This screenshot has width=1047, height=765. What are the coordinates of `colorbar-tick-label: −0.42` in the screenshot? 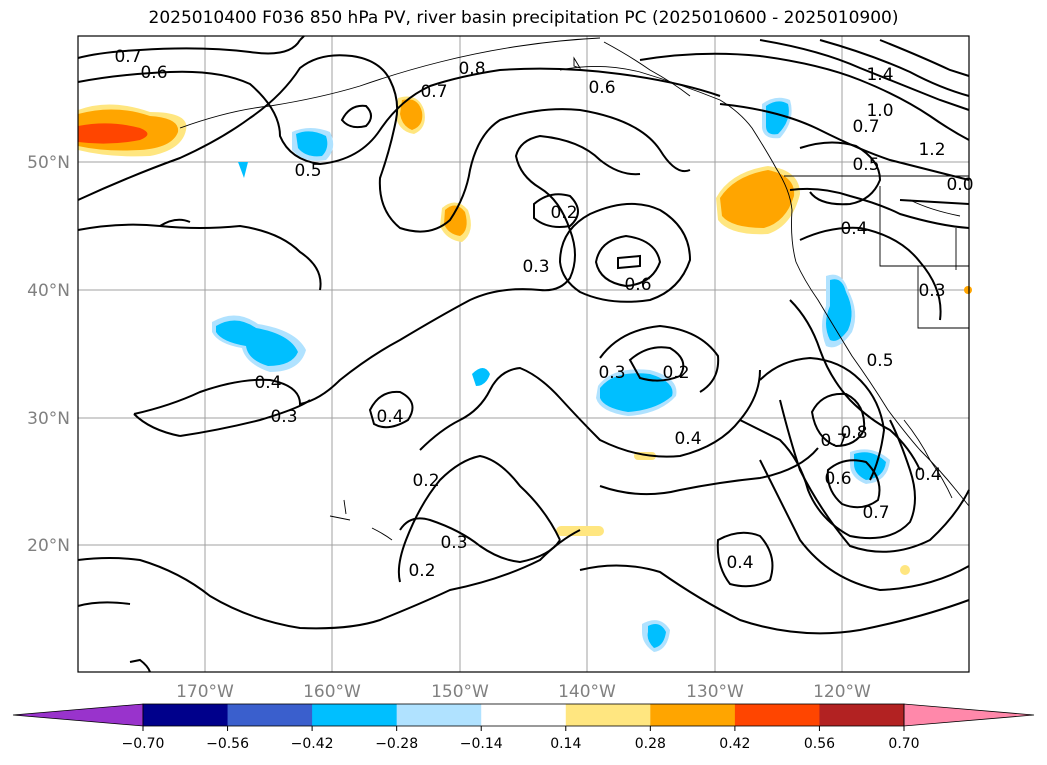 It's located at (312, 744).